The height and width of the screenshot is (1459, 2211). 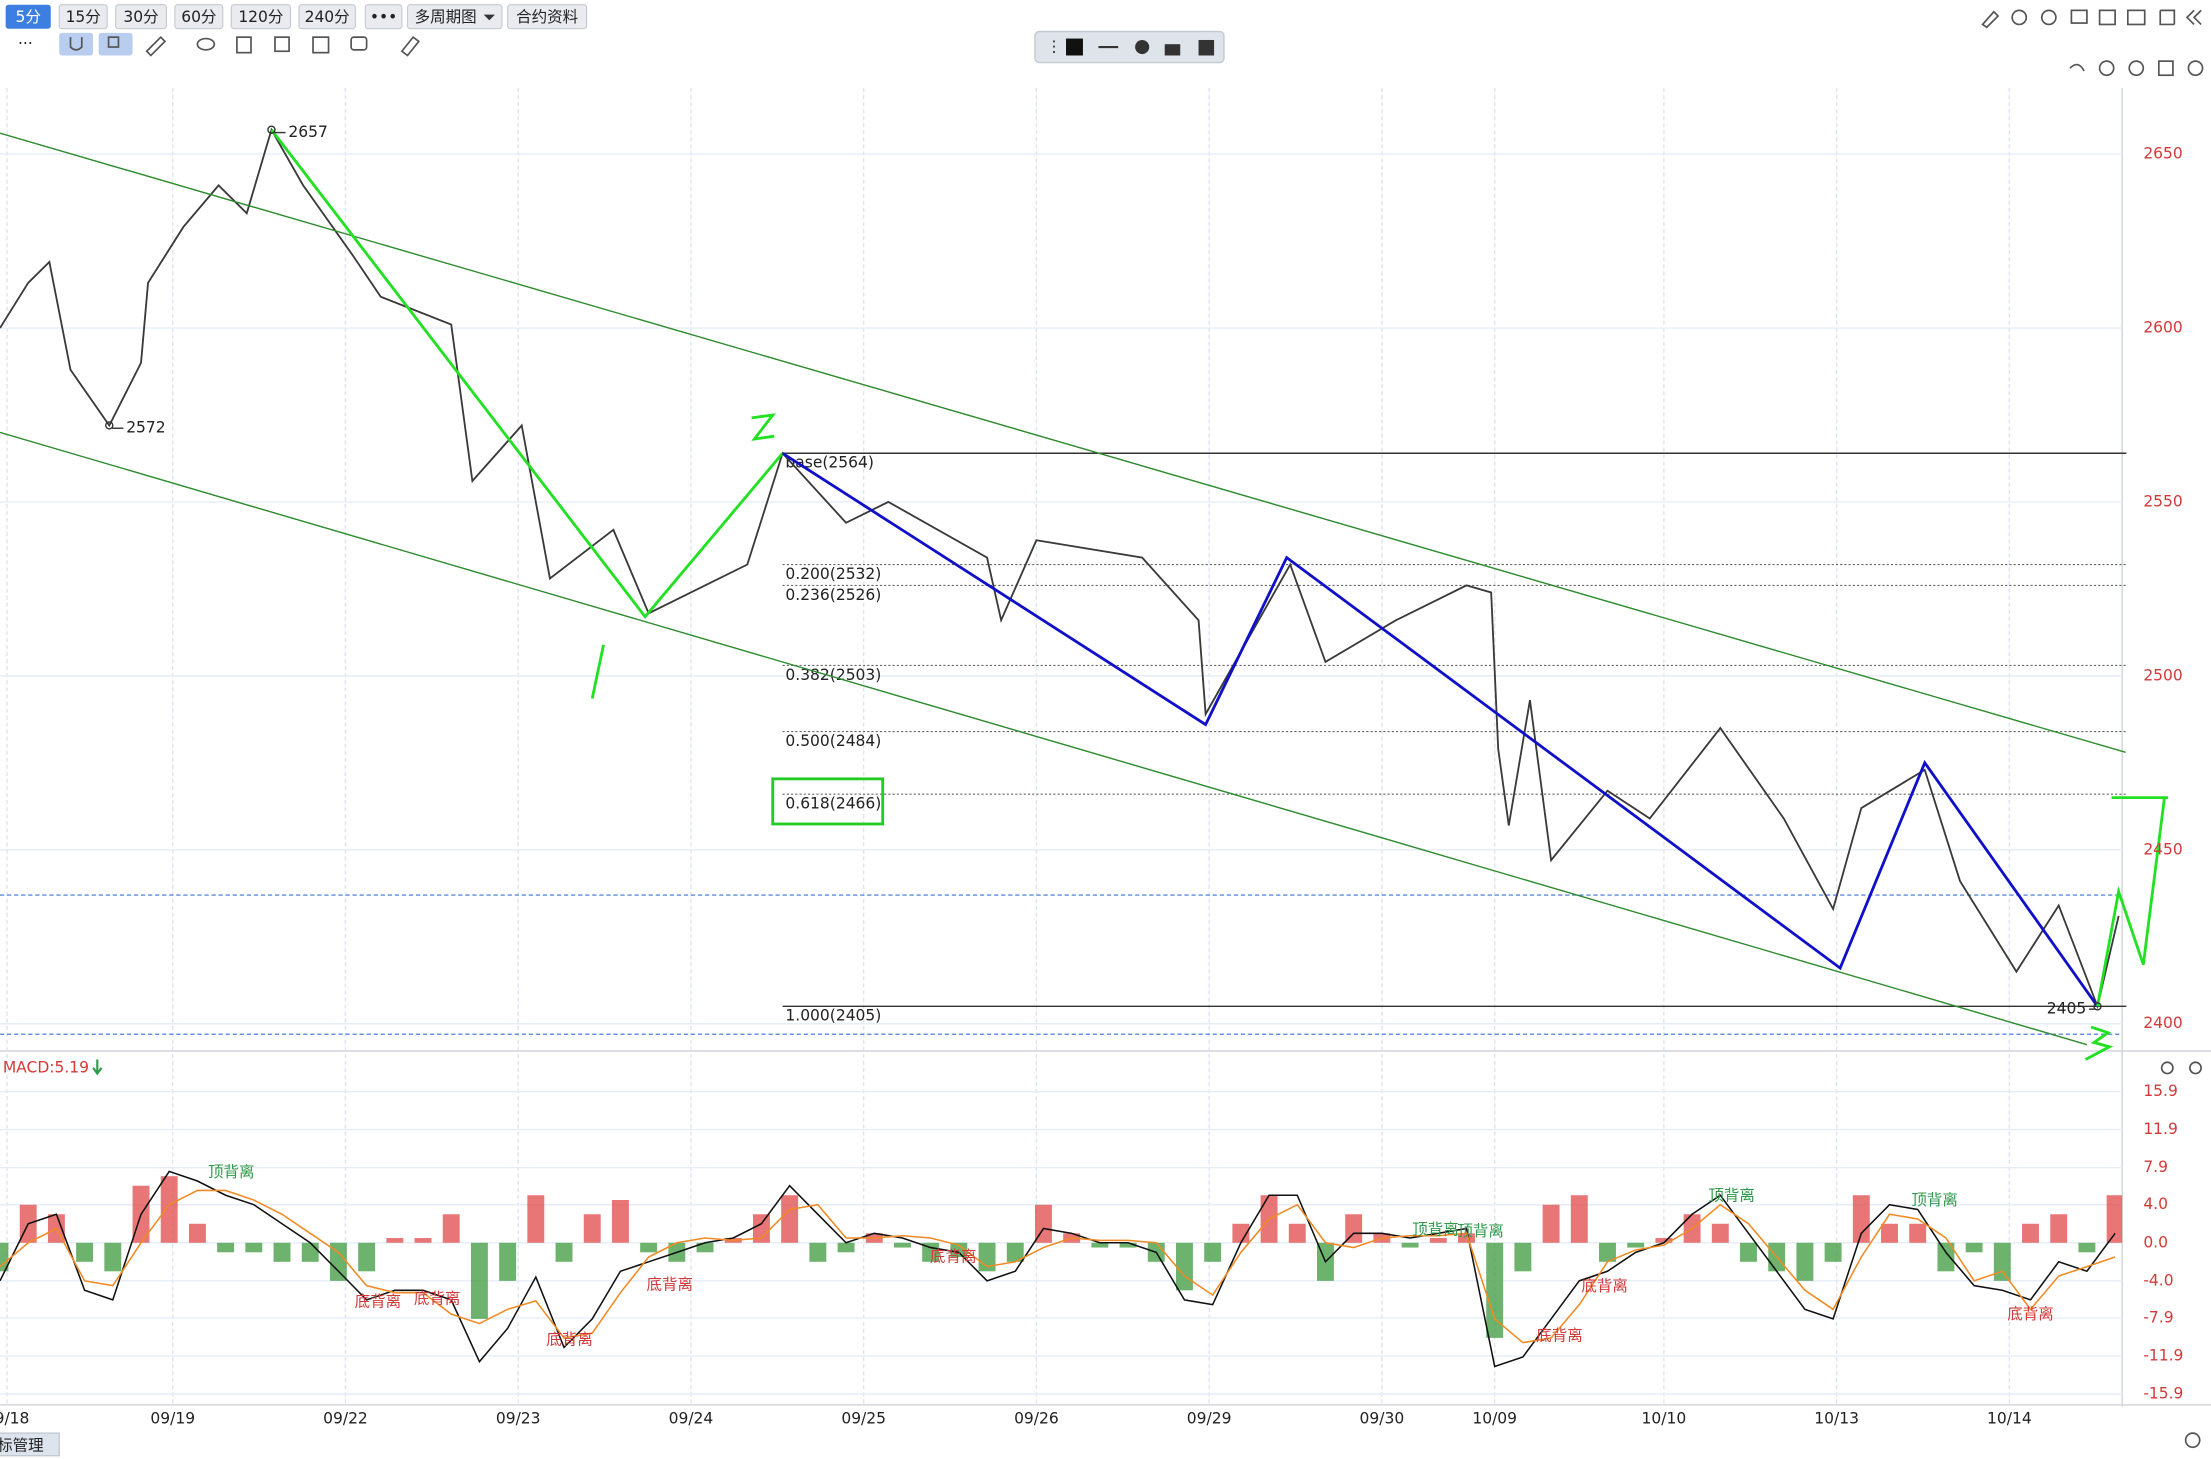 I want to click on layout-tool, so click(x=282, y=44).